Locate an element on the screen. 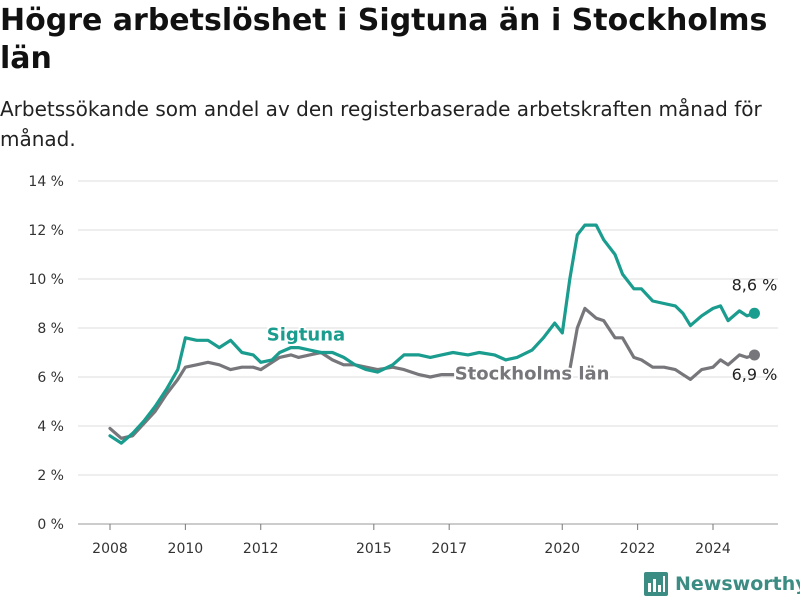 The width and height of the screenshot is (800, 600). y-tick-label: 2 % is located at coordinates (50, 476).